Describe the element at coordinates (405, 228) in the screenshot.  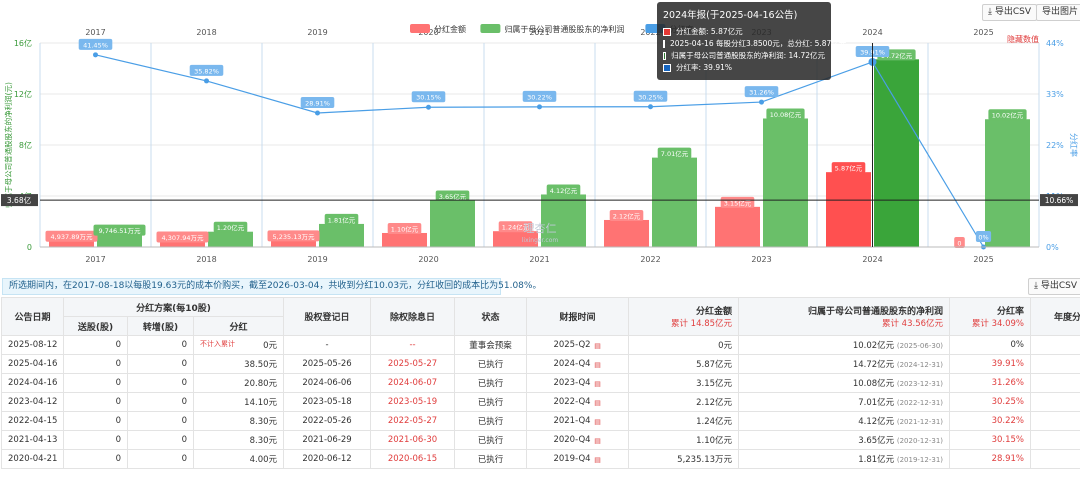
I see `dividend-label: 1.10亿元` at that location.